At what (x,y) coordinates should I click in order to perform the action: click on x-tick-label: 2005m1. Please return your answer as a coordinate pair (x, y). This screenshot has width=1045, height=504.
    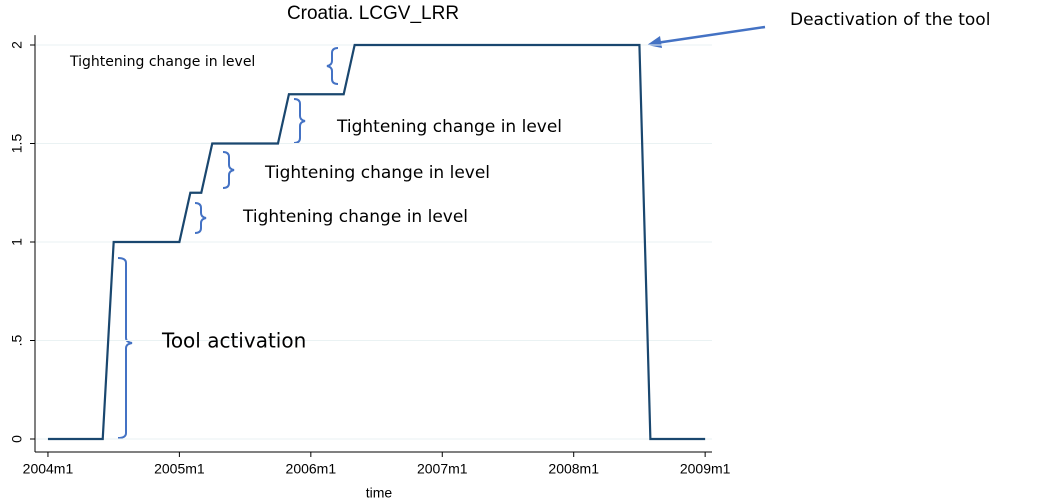
    Looking at the image, I should click on (179, 469).